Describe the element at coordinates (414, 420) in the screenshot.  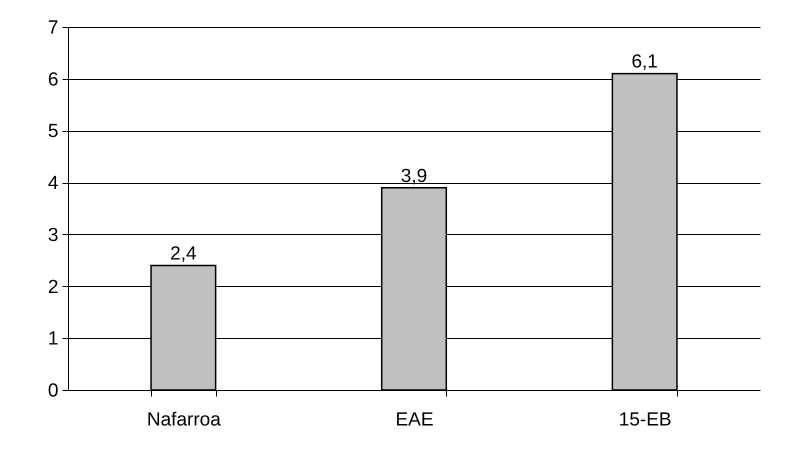
I see `x-tick-label: EAE` at that location.